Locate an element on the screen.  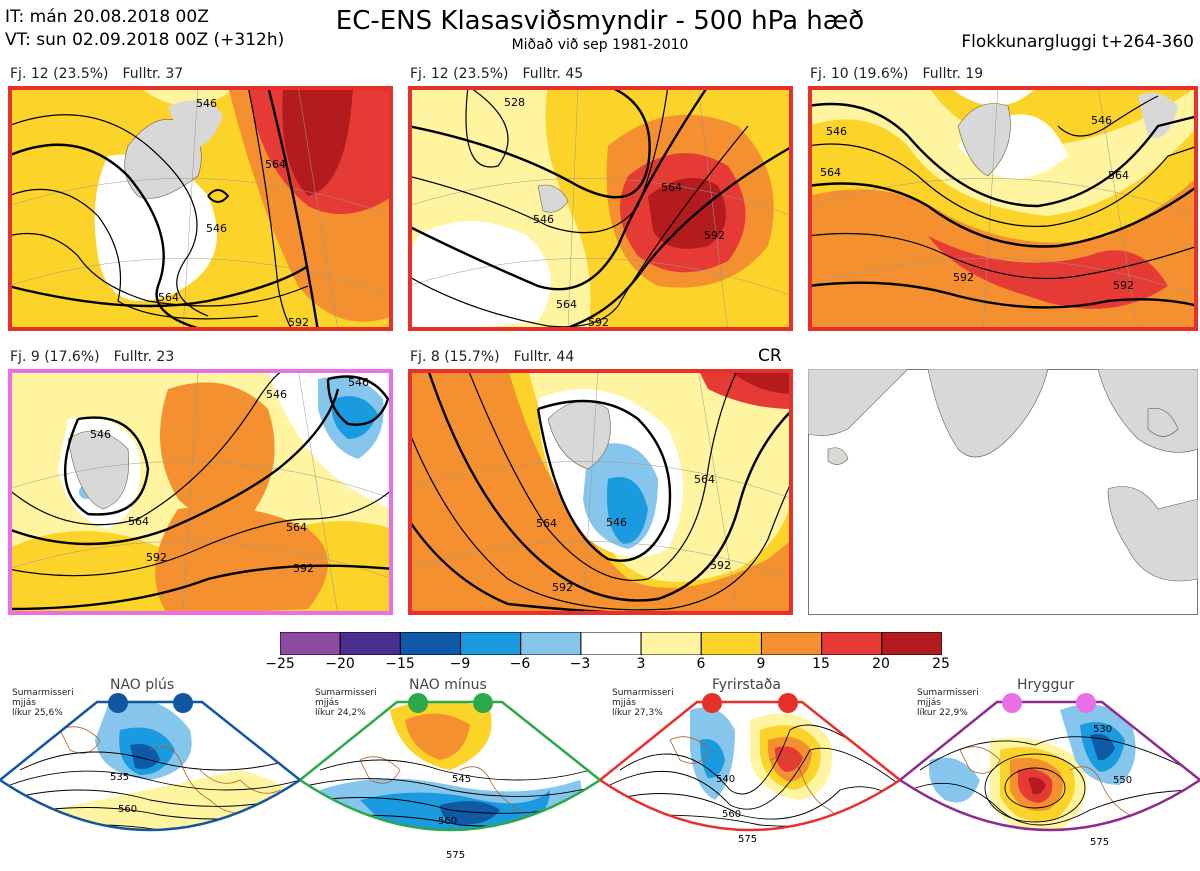
panel-2-contours is located at coordinates (600, 208).